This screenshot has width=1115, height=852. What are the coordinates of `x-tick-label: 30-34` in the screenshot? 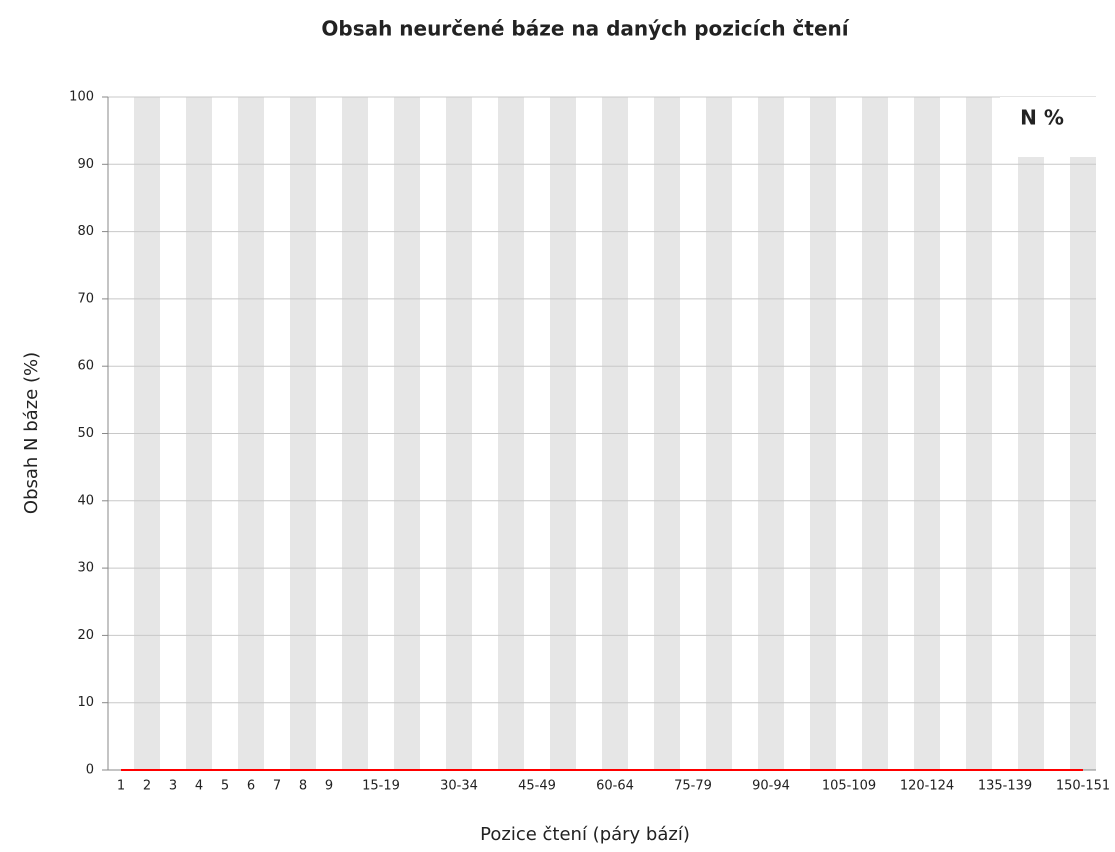 It's located at (459, 786).